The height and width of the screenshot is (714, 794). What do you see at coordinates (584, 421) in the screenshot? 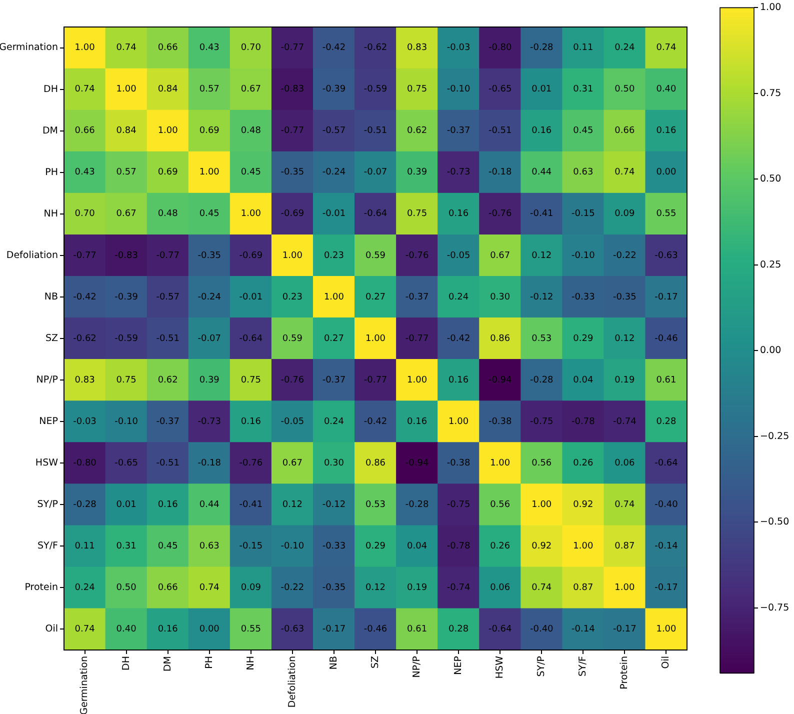
I see `data-label: -0.78` at bounding box center [584, 421].